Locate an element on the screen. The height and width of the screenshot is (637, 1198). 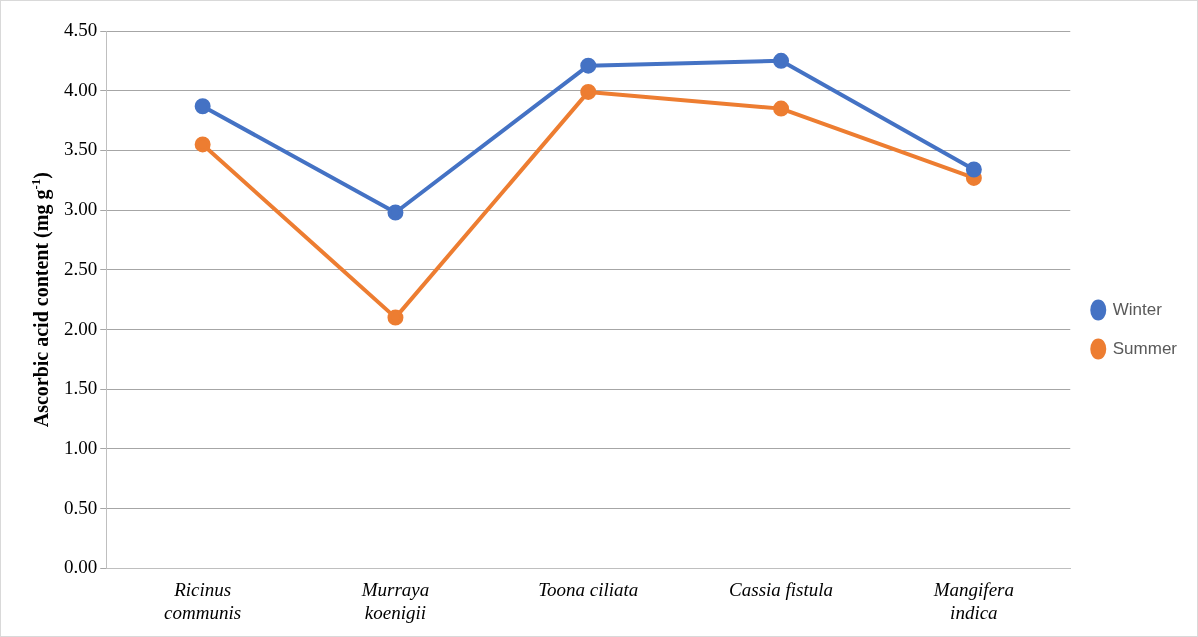
x-tick-label: Murraya koenigii is located at coordinates (395, 600).